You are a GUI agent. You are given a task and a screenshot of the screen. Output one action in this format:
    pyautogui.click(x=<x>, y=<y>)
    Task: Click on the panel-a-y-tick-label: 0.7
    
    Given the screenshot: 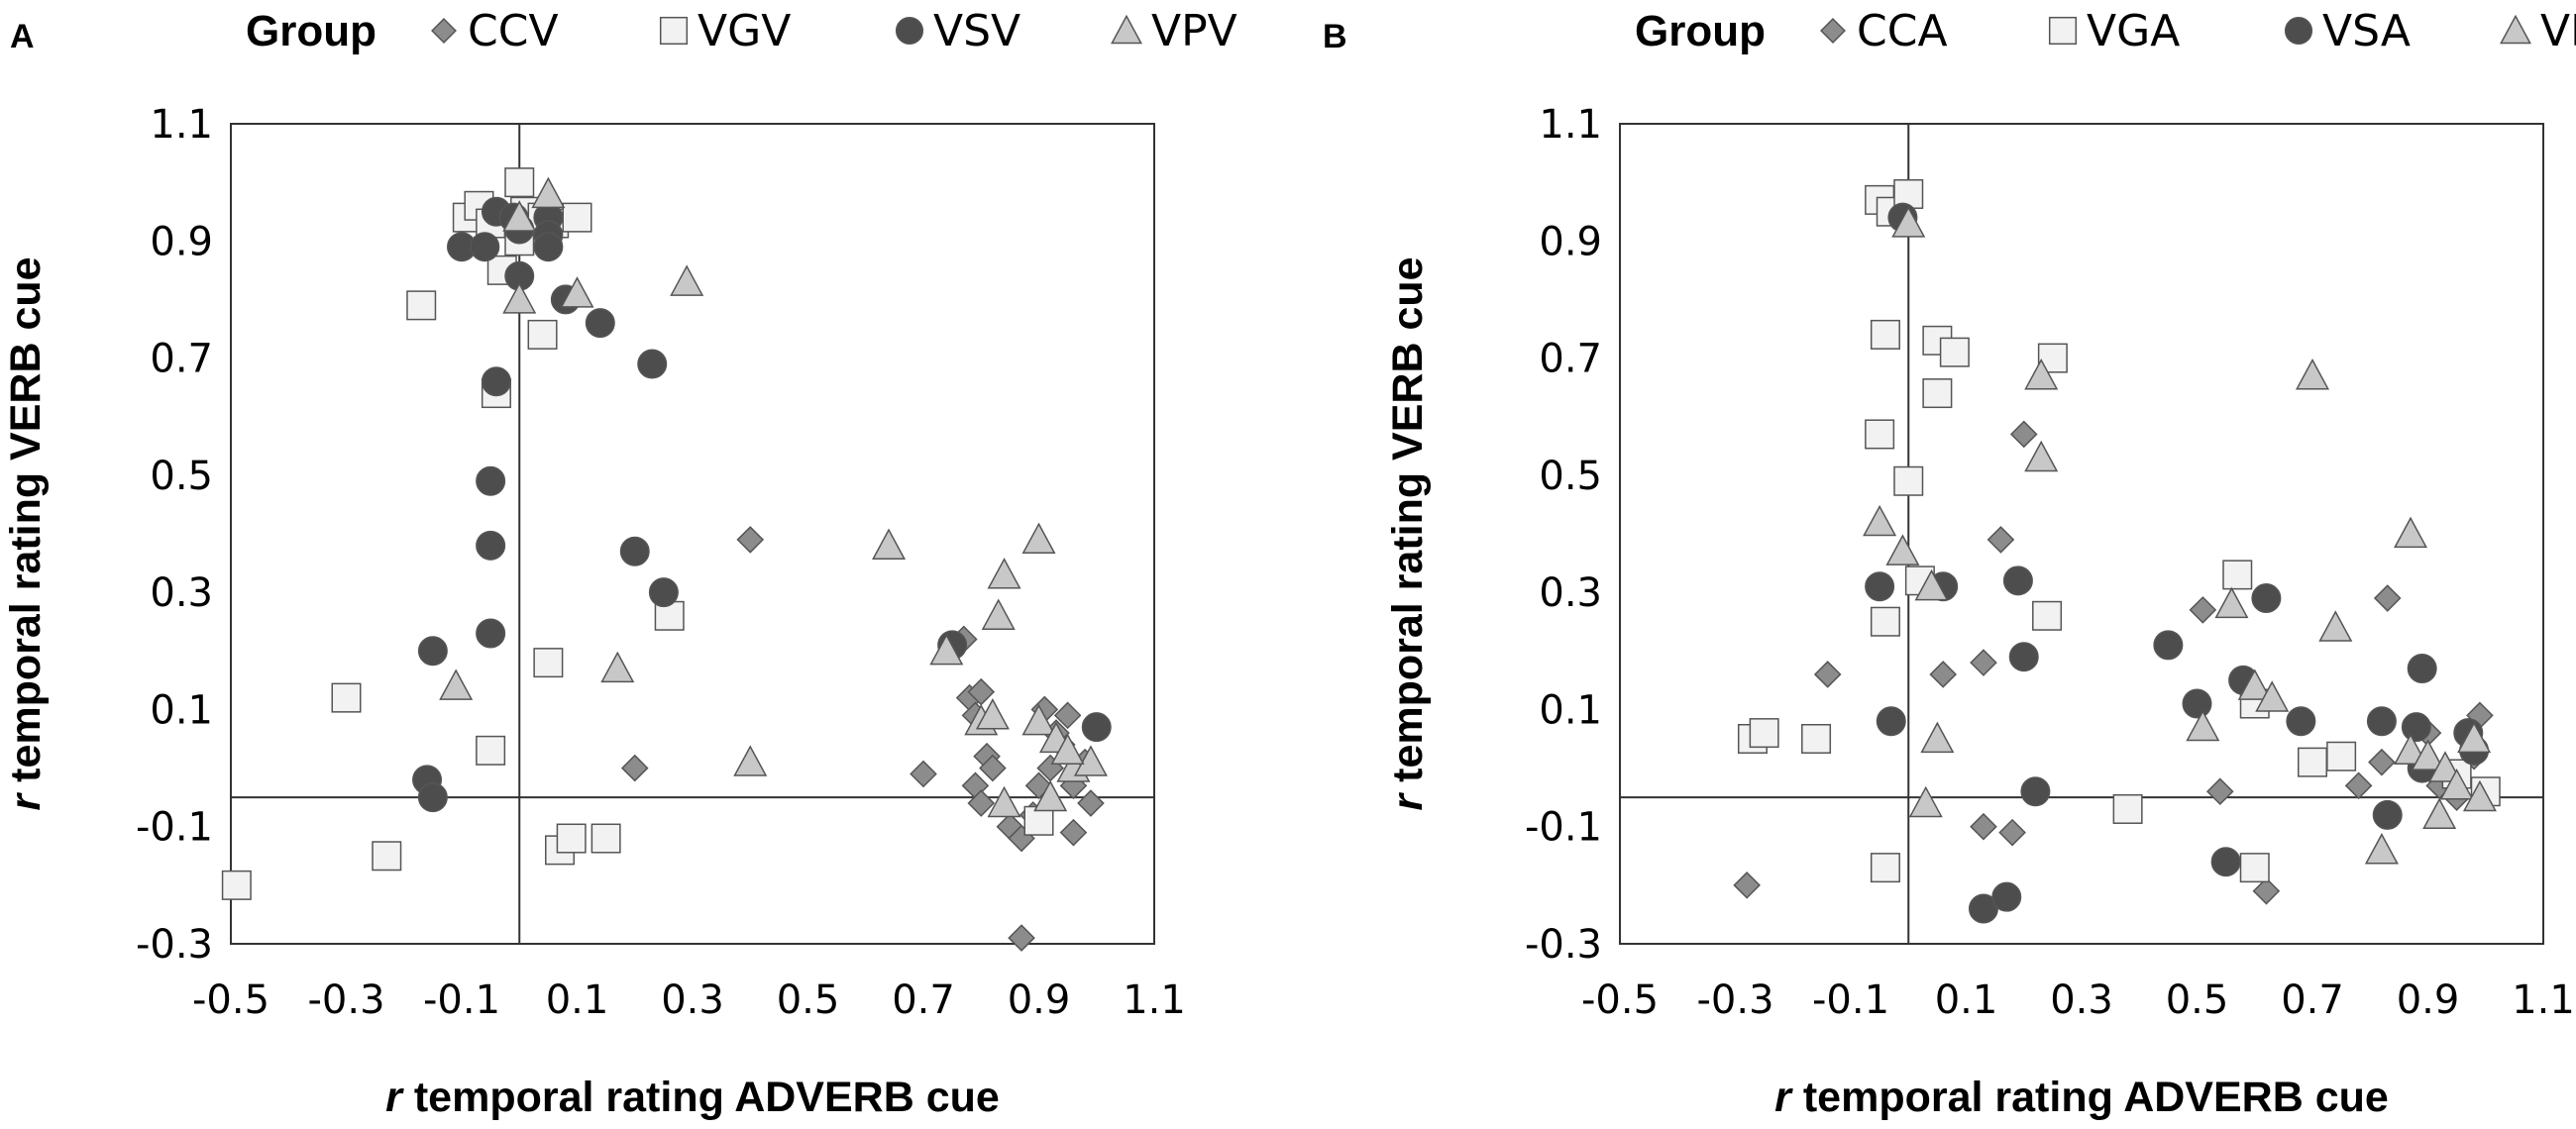 What is the action you would take?
    pyautogui.click(x=181, y=359)
    